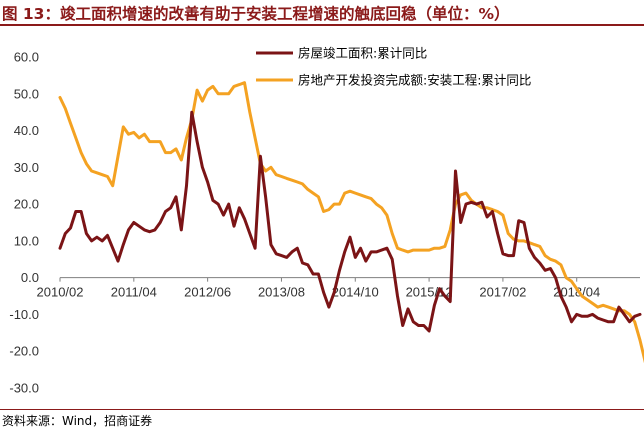 The image size is (644, 430). I want to click on x-tick-label: 2012/06, so click(207, 292).